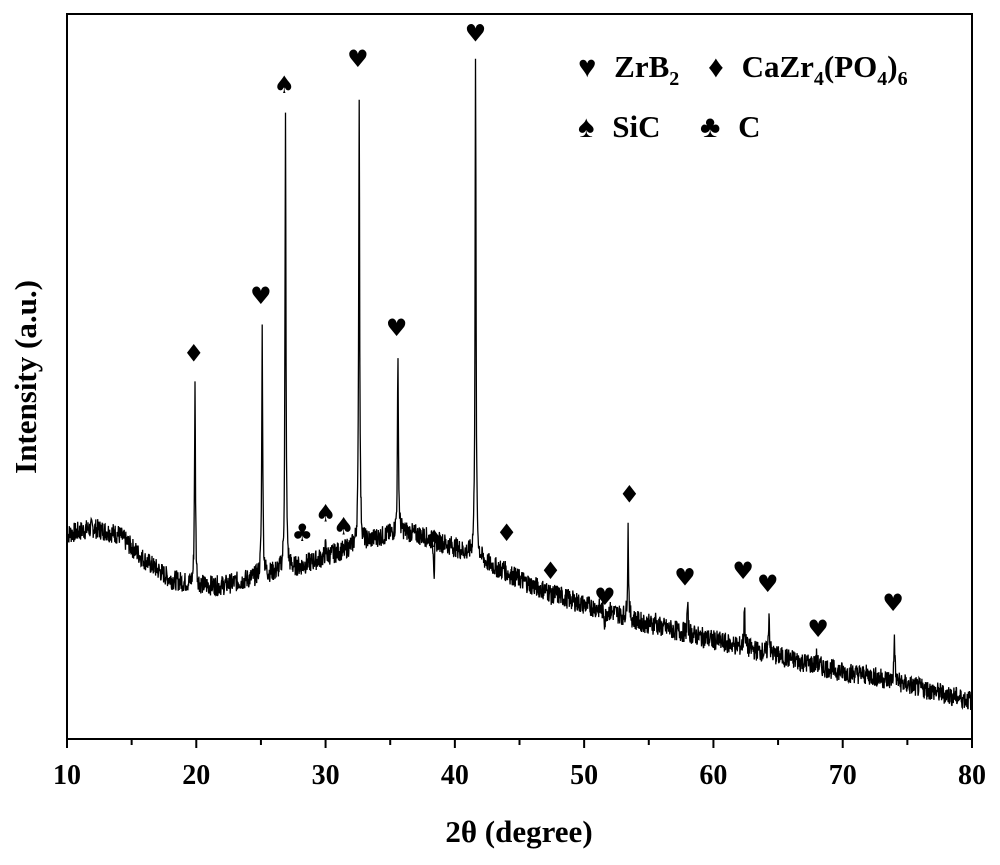 The image size is (1000, 865). I want to click on x-tick-label-60: 60, so click(713, 775).